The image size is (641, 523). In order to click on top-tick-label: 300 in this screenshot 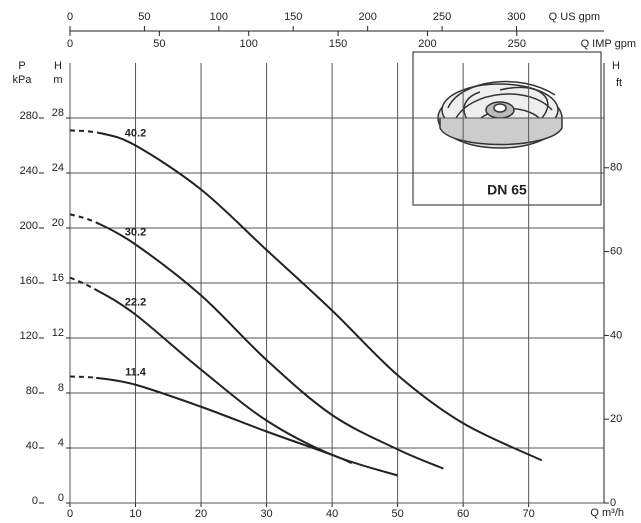, I will do `click(516, 17)`.